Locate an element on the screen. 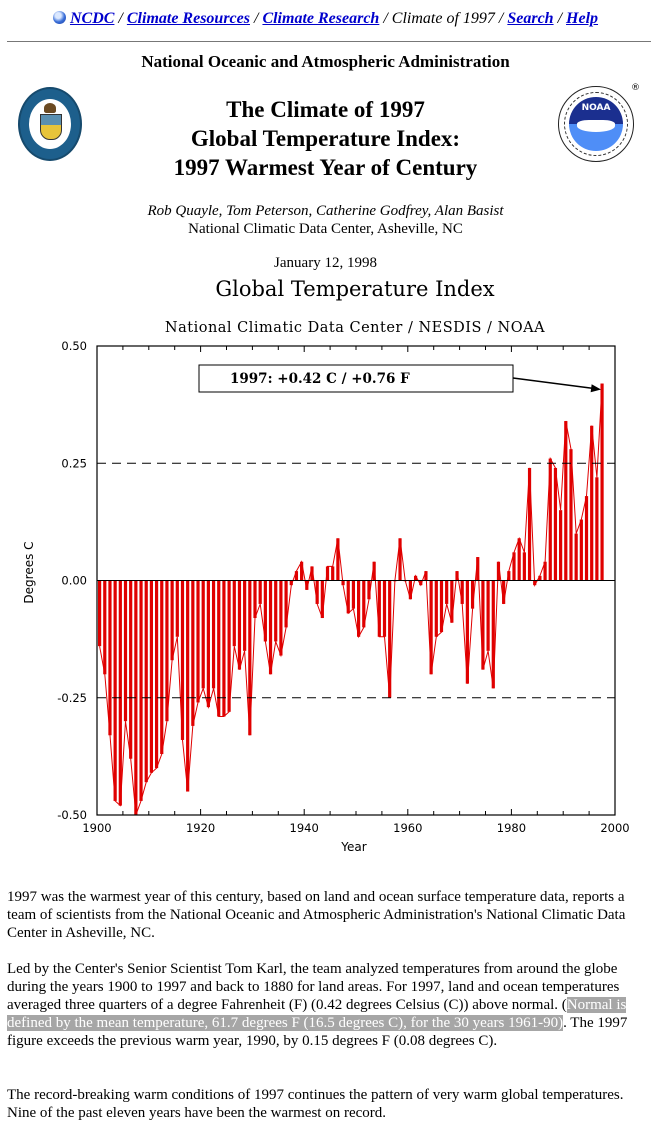  arrowhead-icon is located at coordinates (596, 388).